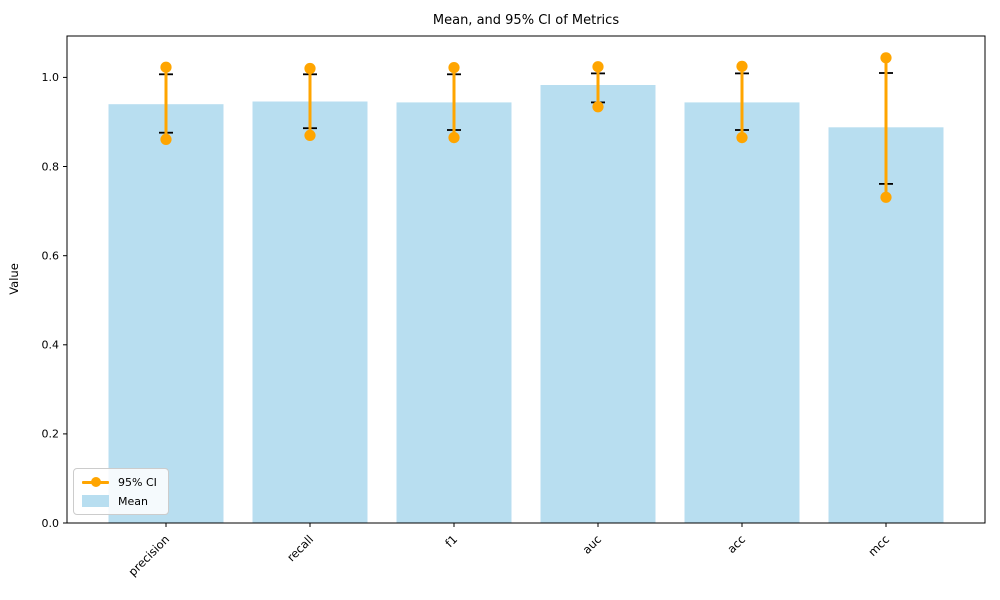 The image size is (1000, 600). What do you see at coordinates (133, 501) in the screenshot?
I see `legend-label-mean: Mean` at bounding box center [133, 501].